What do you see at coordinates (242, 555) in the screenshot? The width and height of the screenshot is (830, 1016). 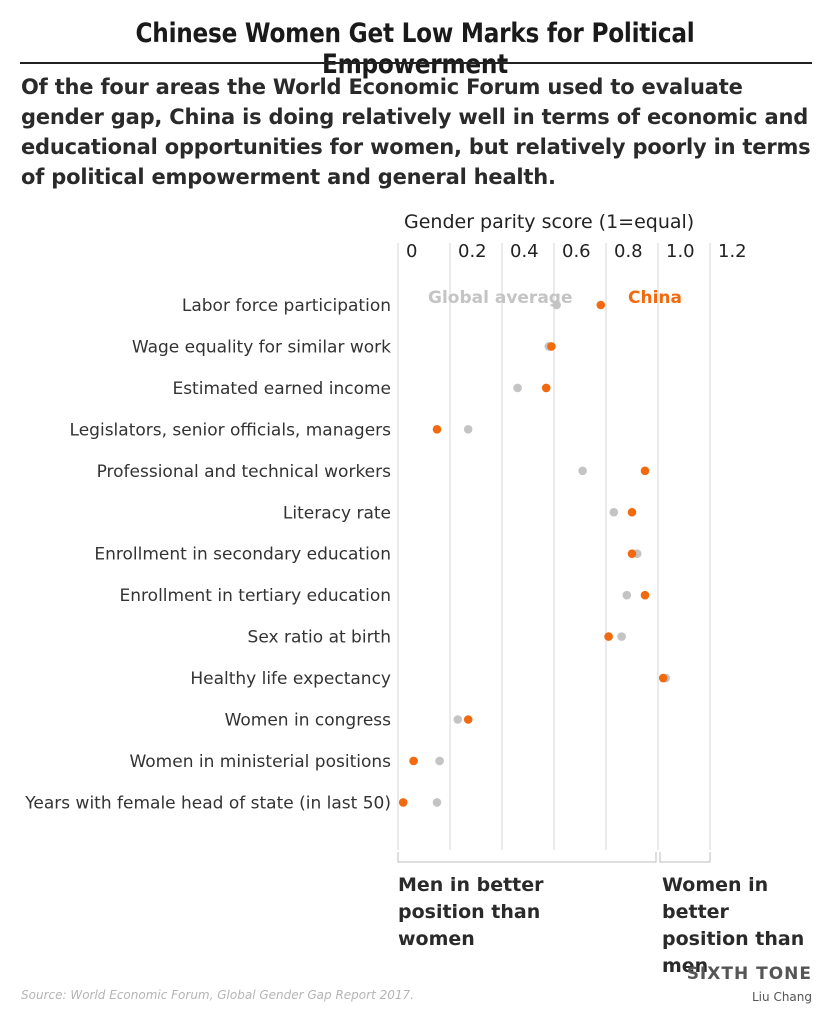 I see `category-label: Enrollment in secondary education` at bounding box center [242, 555].